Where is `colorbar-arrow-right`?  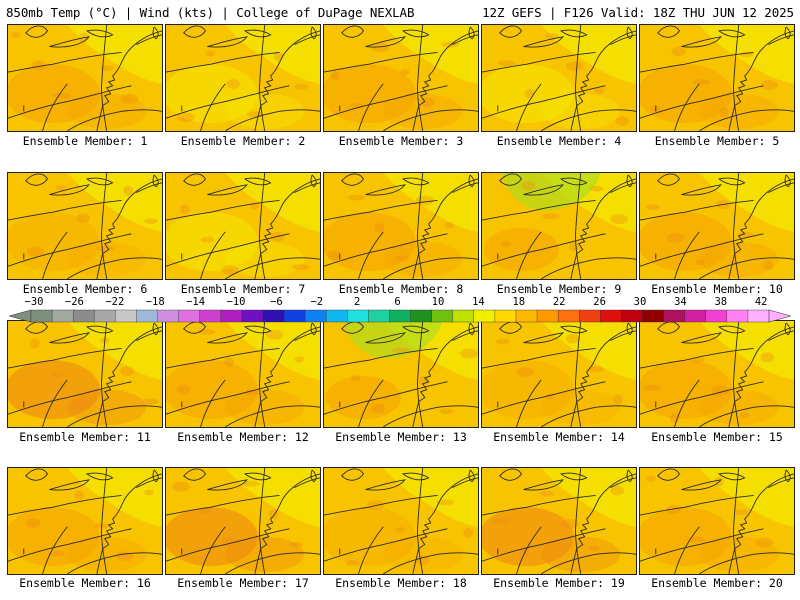
colorbar-arrow-right is located at coordinates (779, 316).